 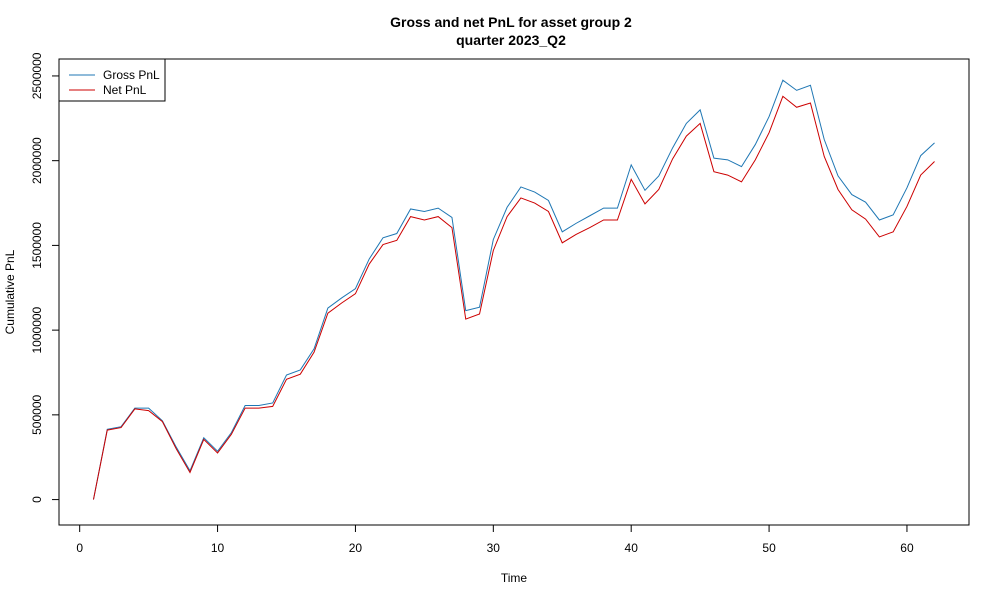 I want to click on y-tick-label: 500000, so click(x=37, y=415).